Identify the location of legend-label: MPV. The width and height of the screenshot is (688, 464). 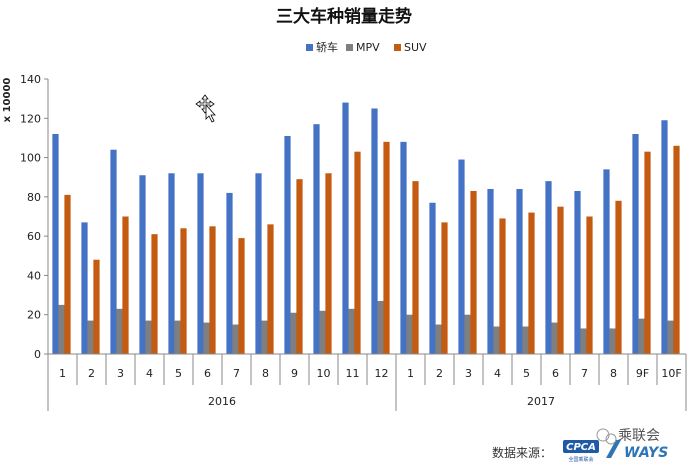
(368, 47).